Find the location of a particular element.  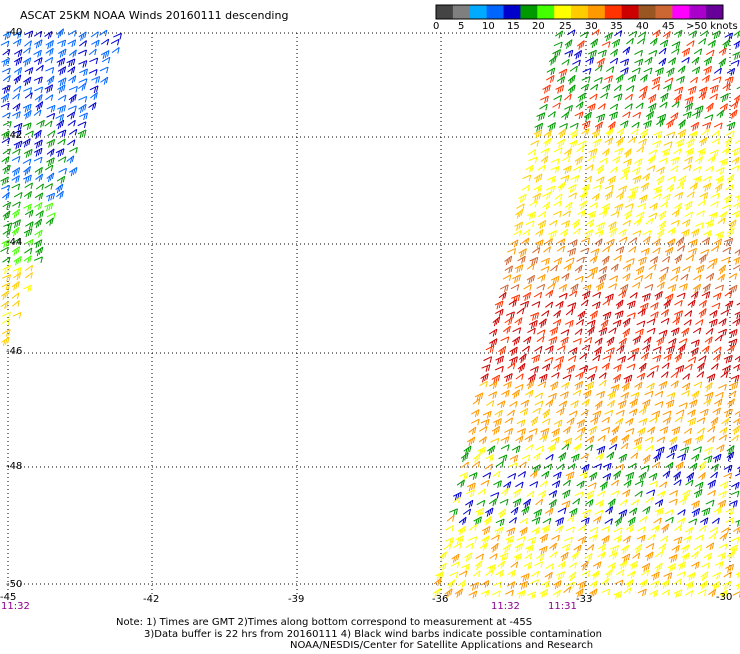

speed-color-legend is located at coordinates (580, 12).